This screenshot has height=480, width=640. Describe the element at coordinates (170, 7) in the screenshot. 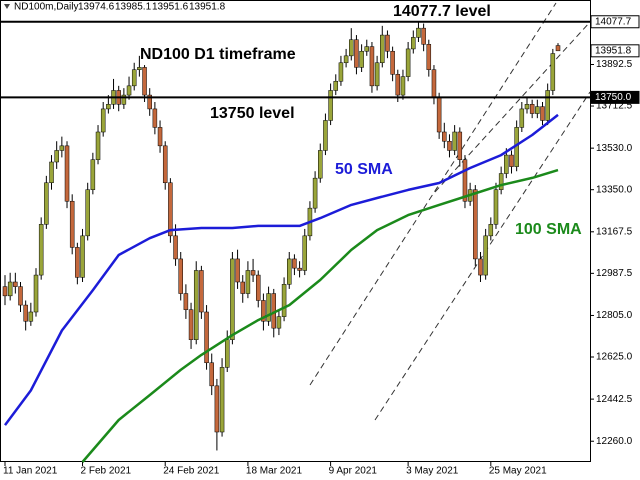

I see `header-low: 13951.6` at that location.